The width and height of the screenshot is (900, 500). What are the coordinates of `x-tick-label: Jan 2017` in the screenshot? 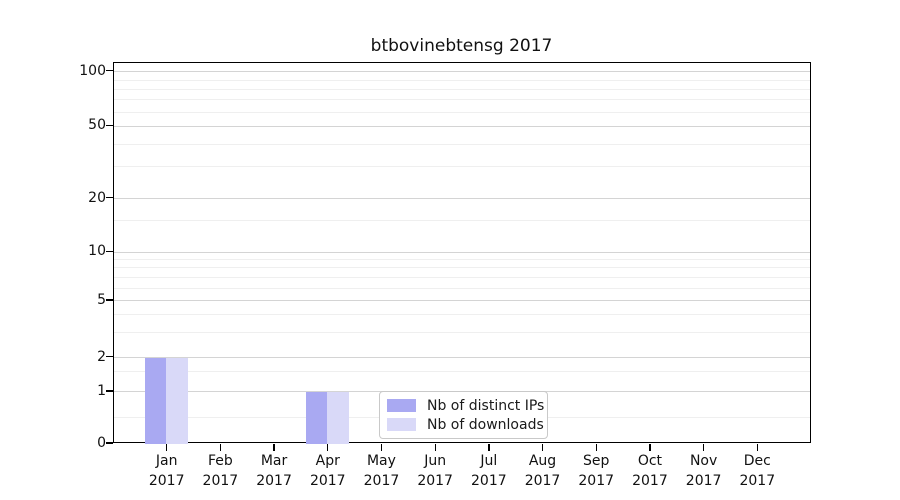 It's located at (167, 471).